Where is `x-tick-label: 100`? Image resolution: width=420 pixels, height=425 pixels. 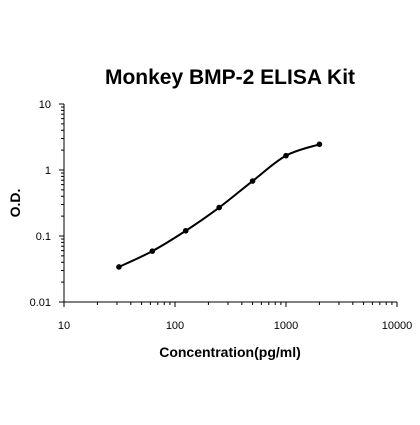
x-tick-label: 100 is located at coordinates (175, 326).